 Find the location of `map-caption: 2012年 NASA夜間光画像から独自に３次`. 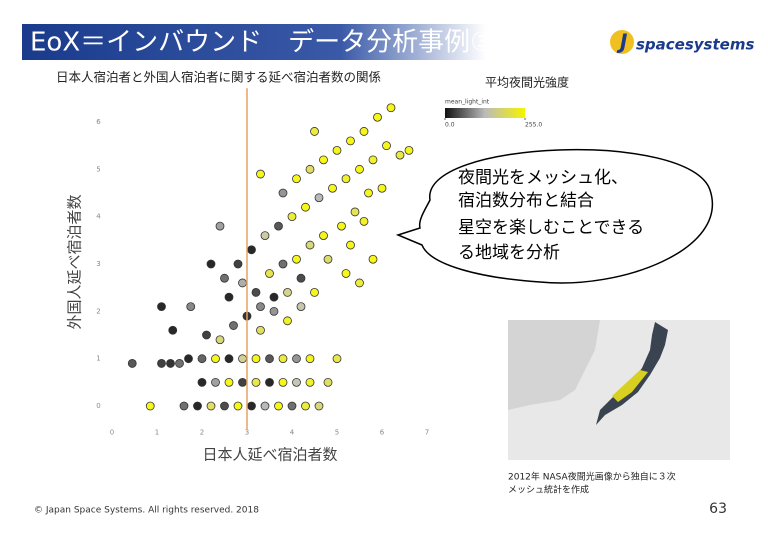

map-caption: 2012年 NASA夜間光画像から独自に３次 is located at coordinates (592, 477).